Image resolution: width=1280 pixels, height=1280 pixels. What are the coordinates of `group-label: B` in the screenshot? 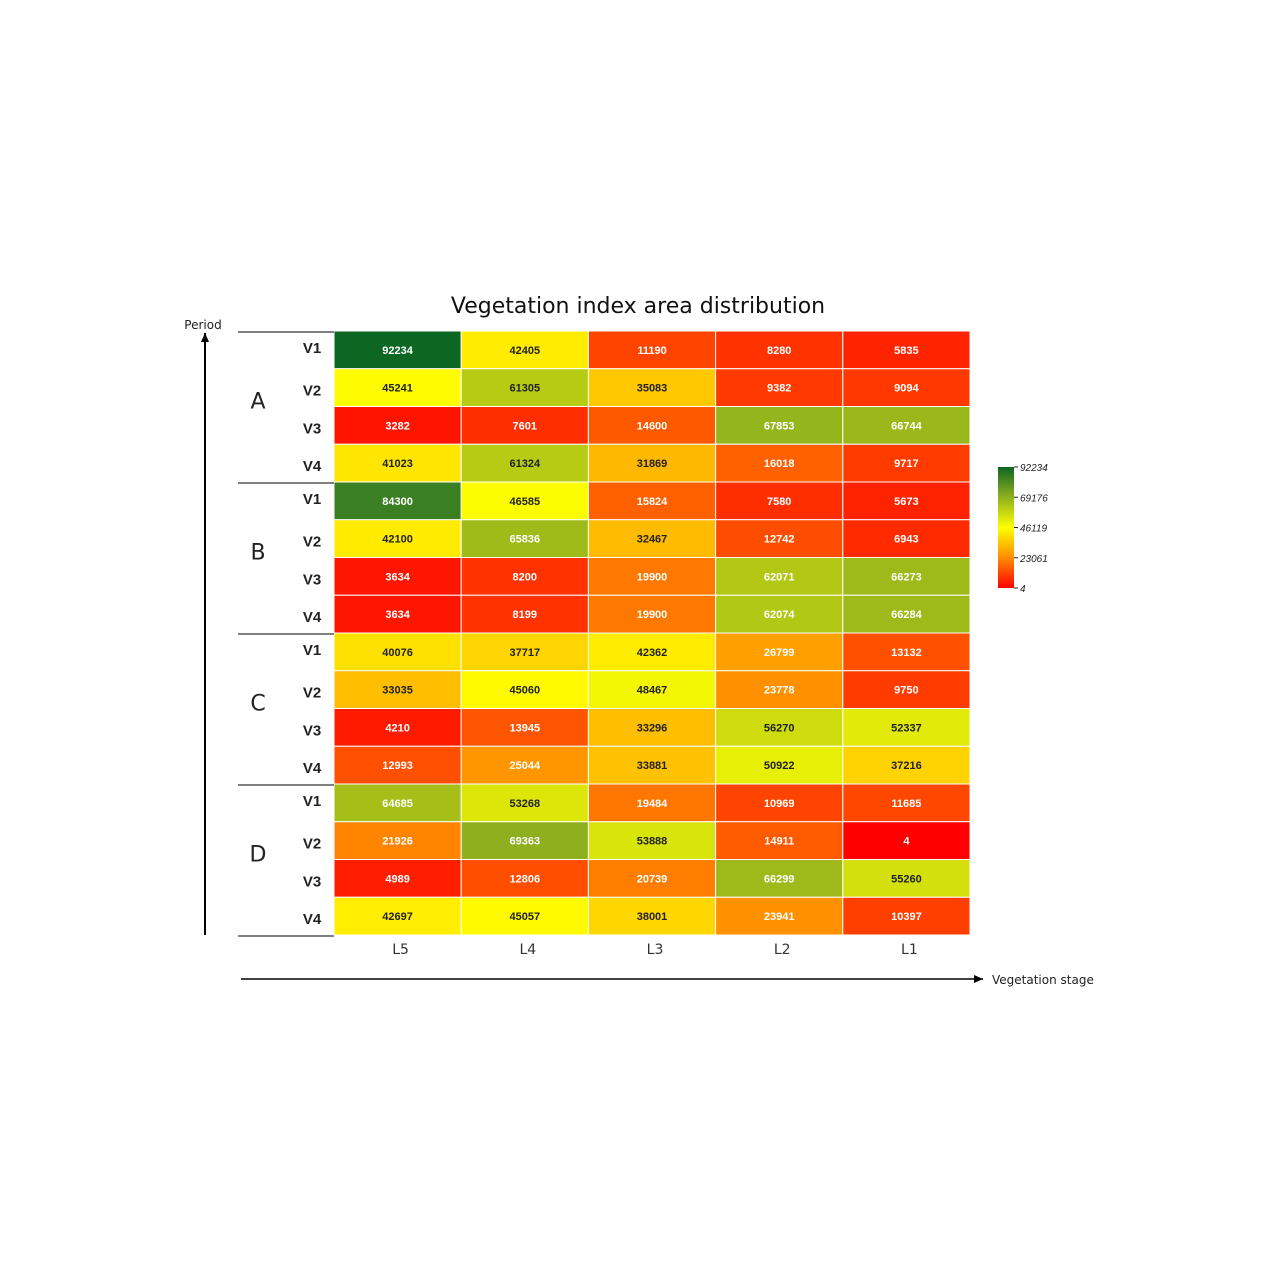 It's located at (257, 553).